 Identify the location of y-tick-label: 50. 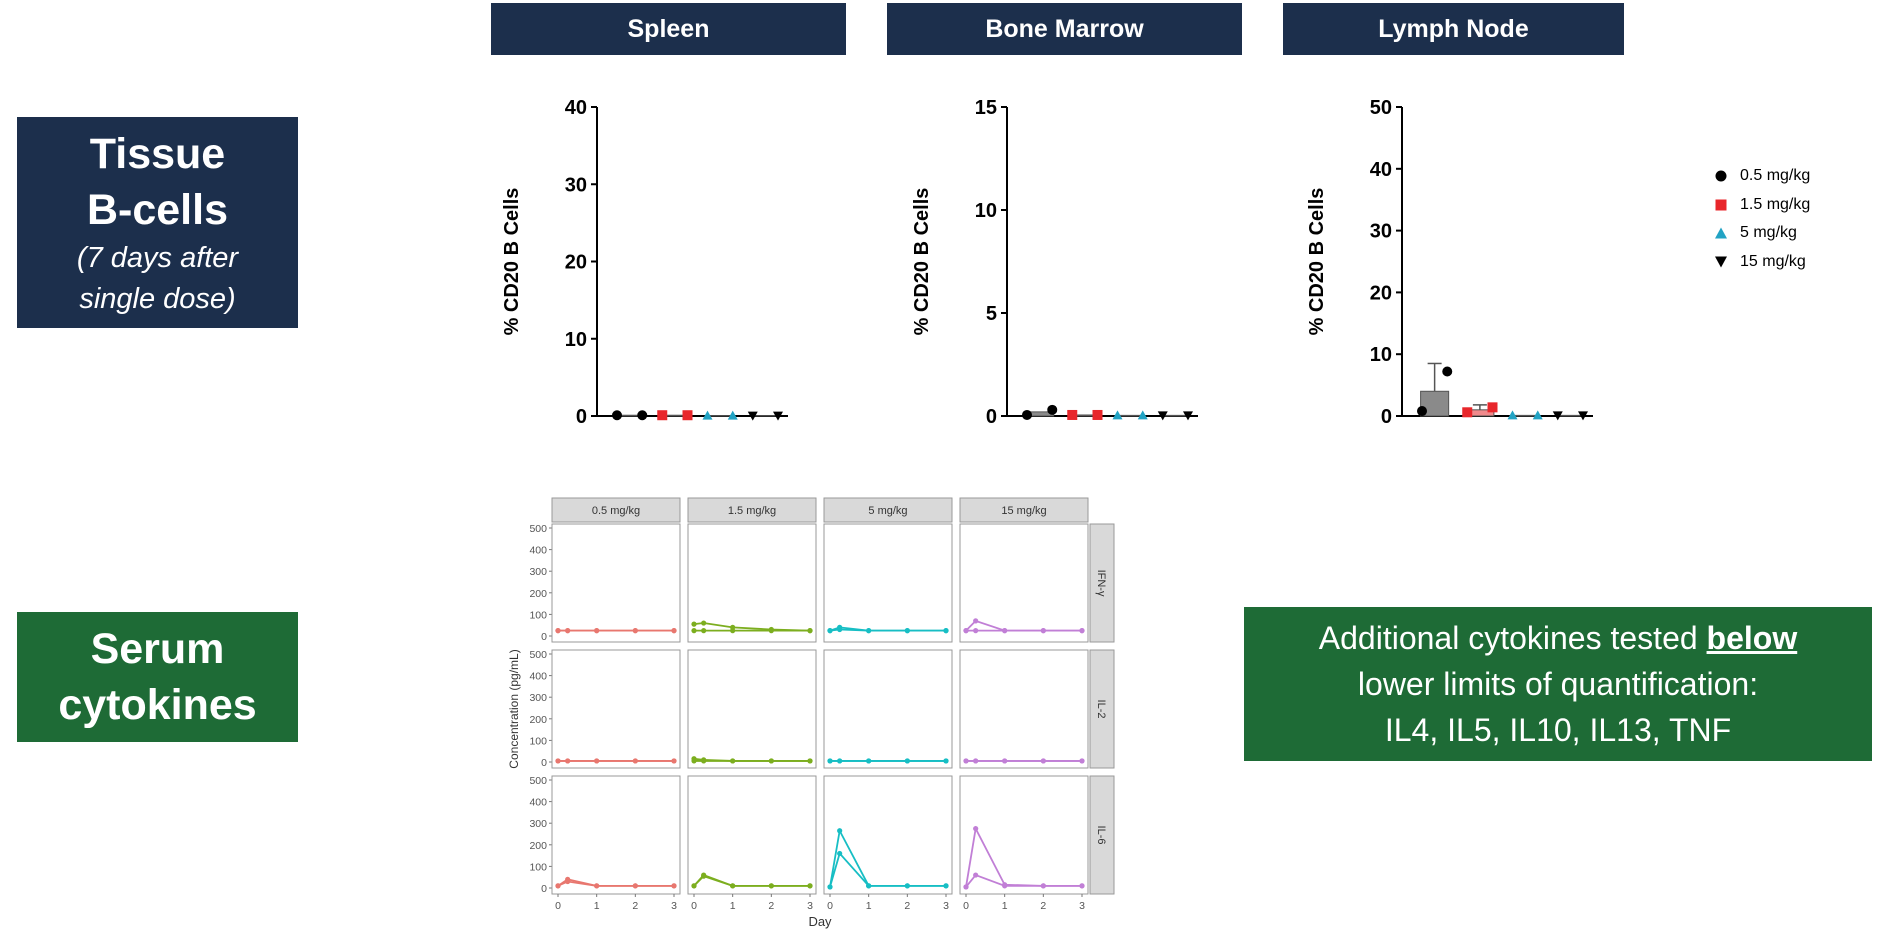
(1381, 108).